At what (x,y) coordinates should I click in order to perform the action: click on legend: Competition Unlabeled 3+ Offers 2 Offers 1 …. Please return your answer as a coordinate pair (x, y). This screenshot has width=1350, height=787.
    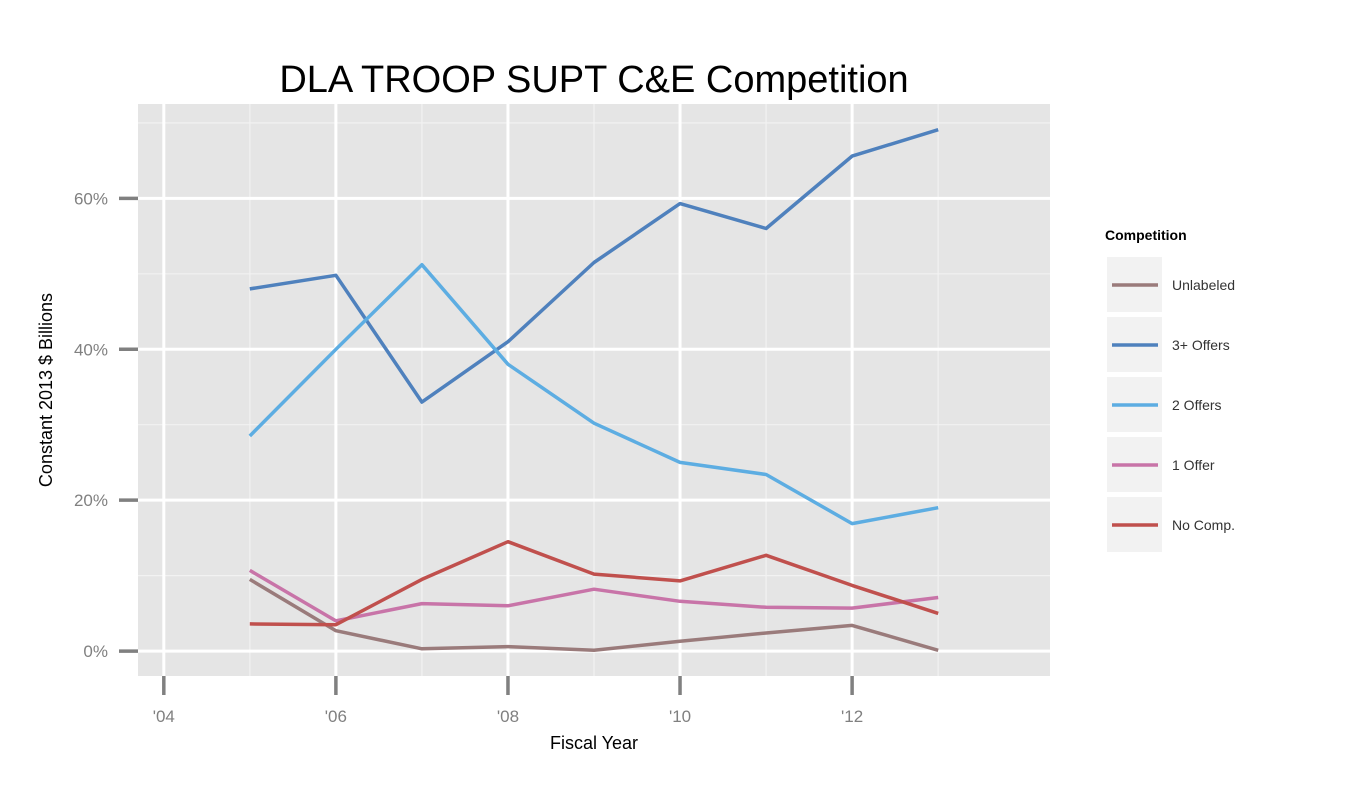
    Looking at the image, I should click on (1170, 389).